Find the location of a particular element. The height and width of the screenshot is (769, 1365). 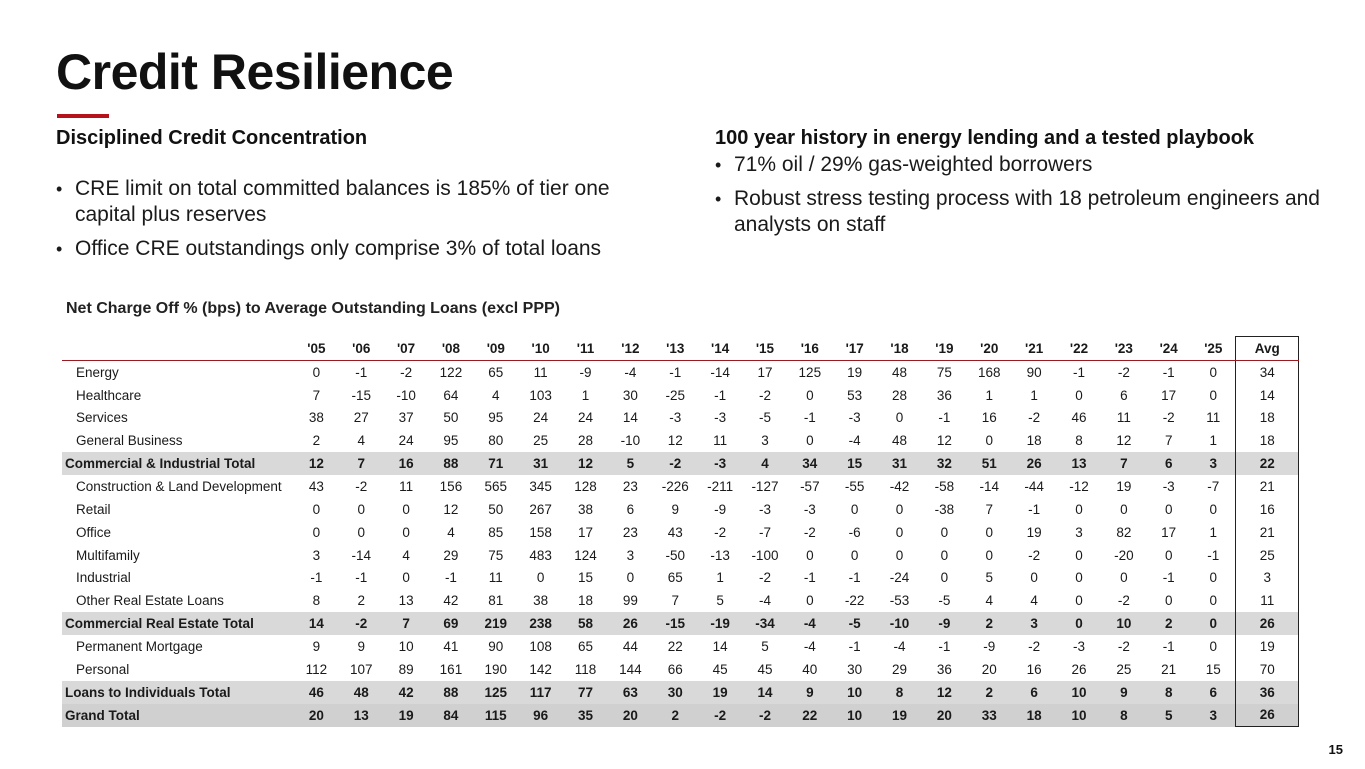

value-cell: 7 is located at coordinates (361, 464).